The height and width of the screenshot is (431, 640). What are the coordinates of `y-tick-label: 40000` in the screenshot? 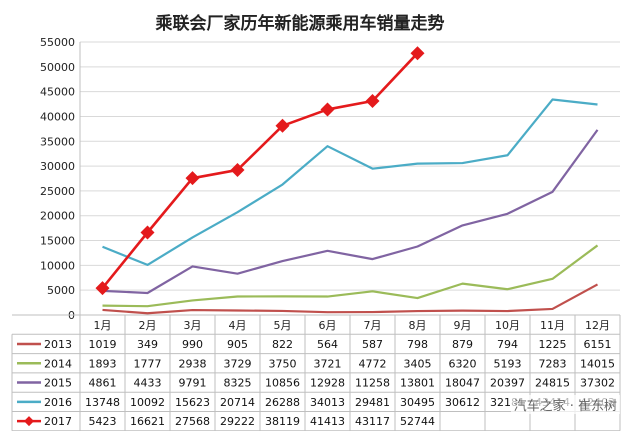 It's located at (57, 116).